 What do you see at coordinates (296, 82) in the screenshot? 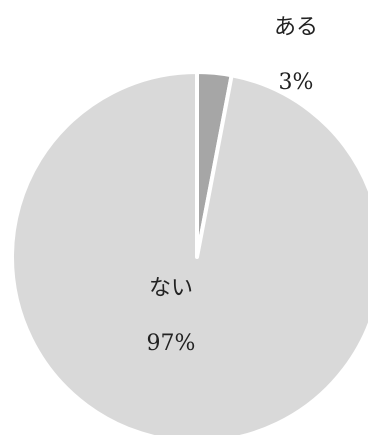
I see `slice-value-aru: 3%` at bounding box center [296, 82].